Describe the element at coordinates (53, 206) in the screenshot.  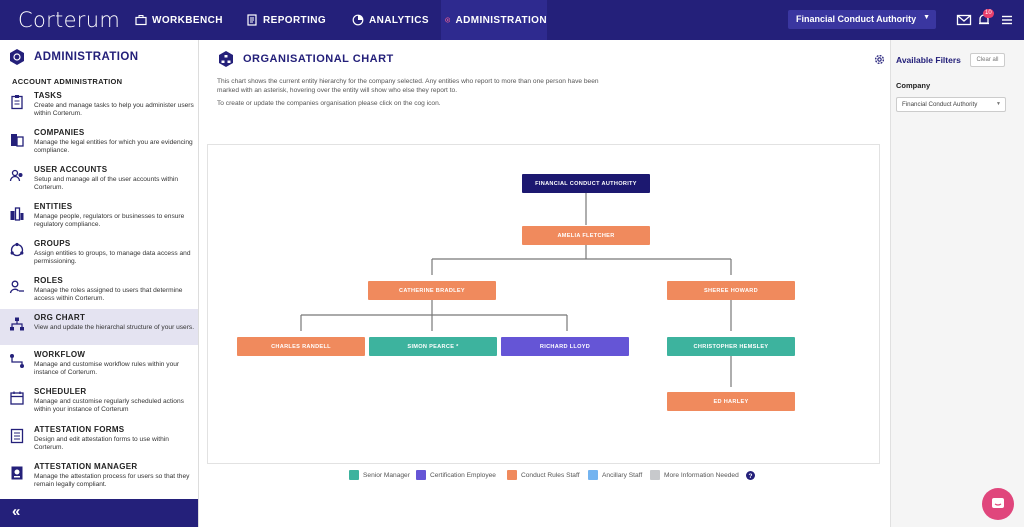
I see `sidebar-item-title: ENTITIES` at that location.